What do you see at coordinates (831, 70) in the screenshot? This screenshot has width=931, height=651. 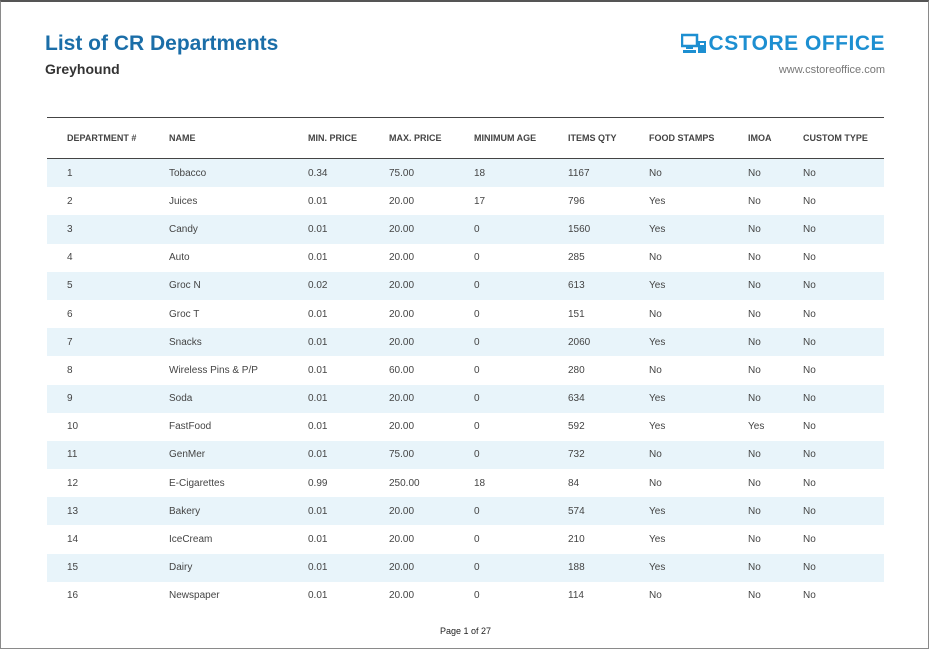 I see `website-url: www.cstoreoffice.com` at bounding box center [831, 70].